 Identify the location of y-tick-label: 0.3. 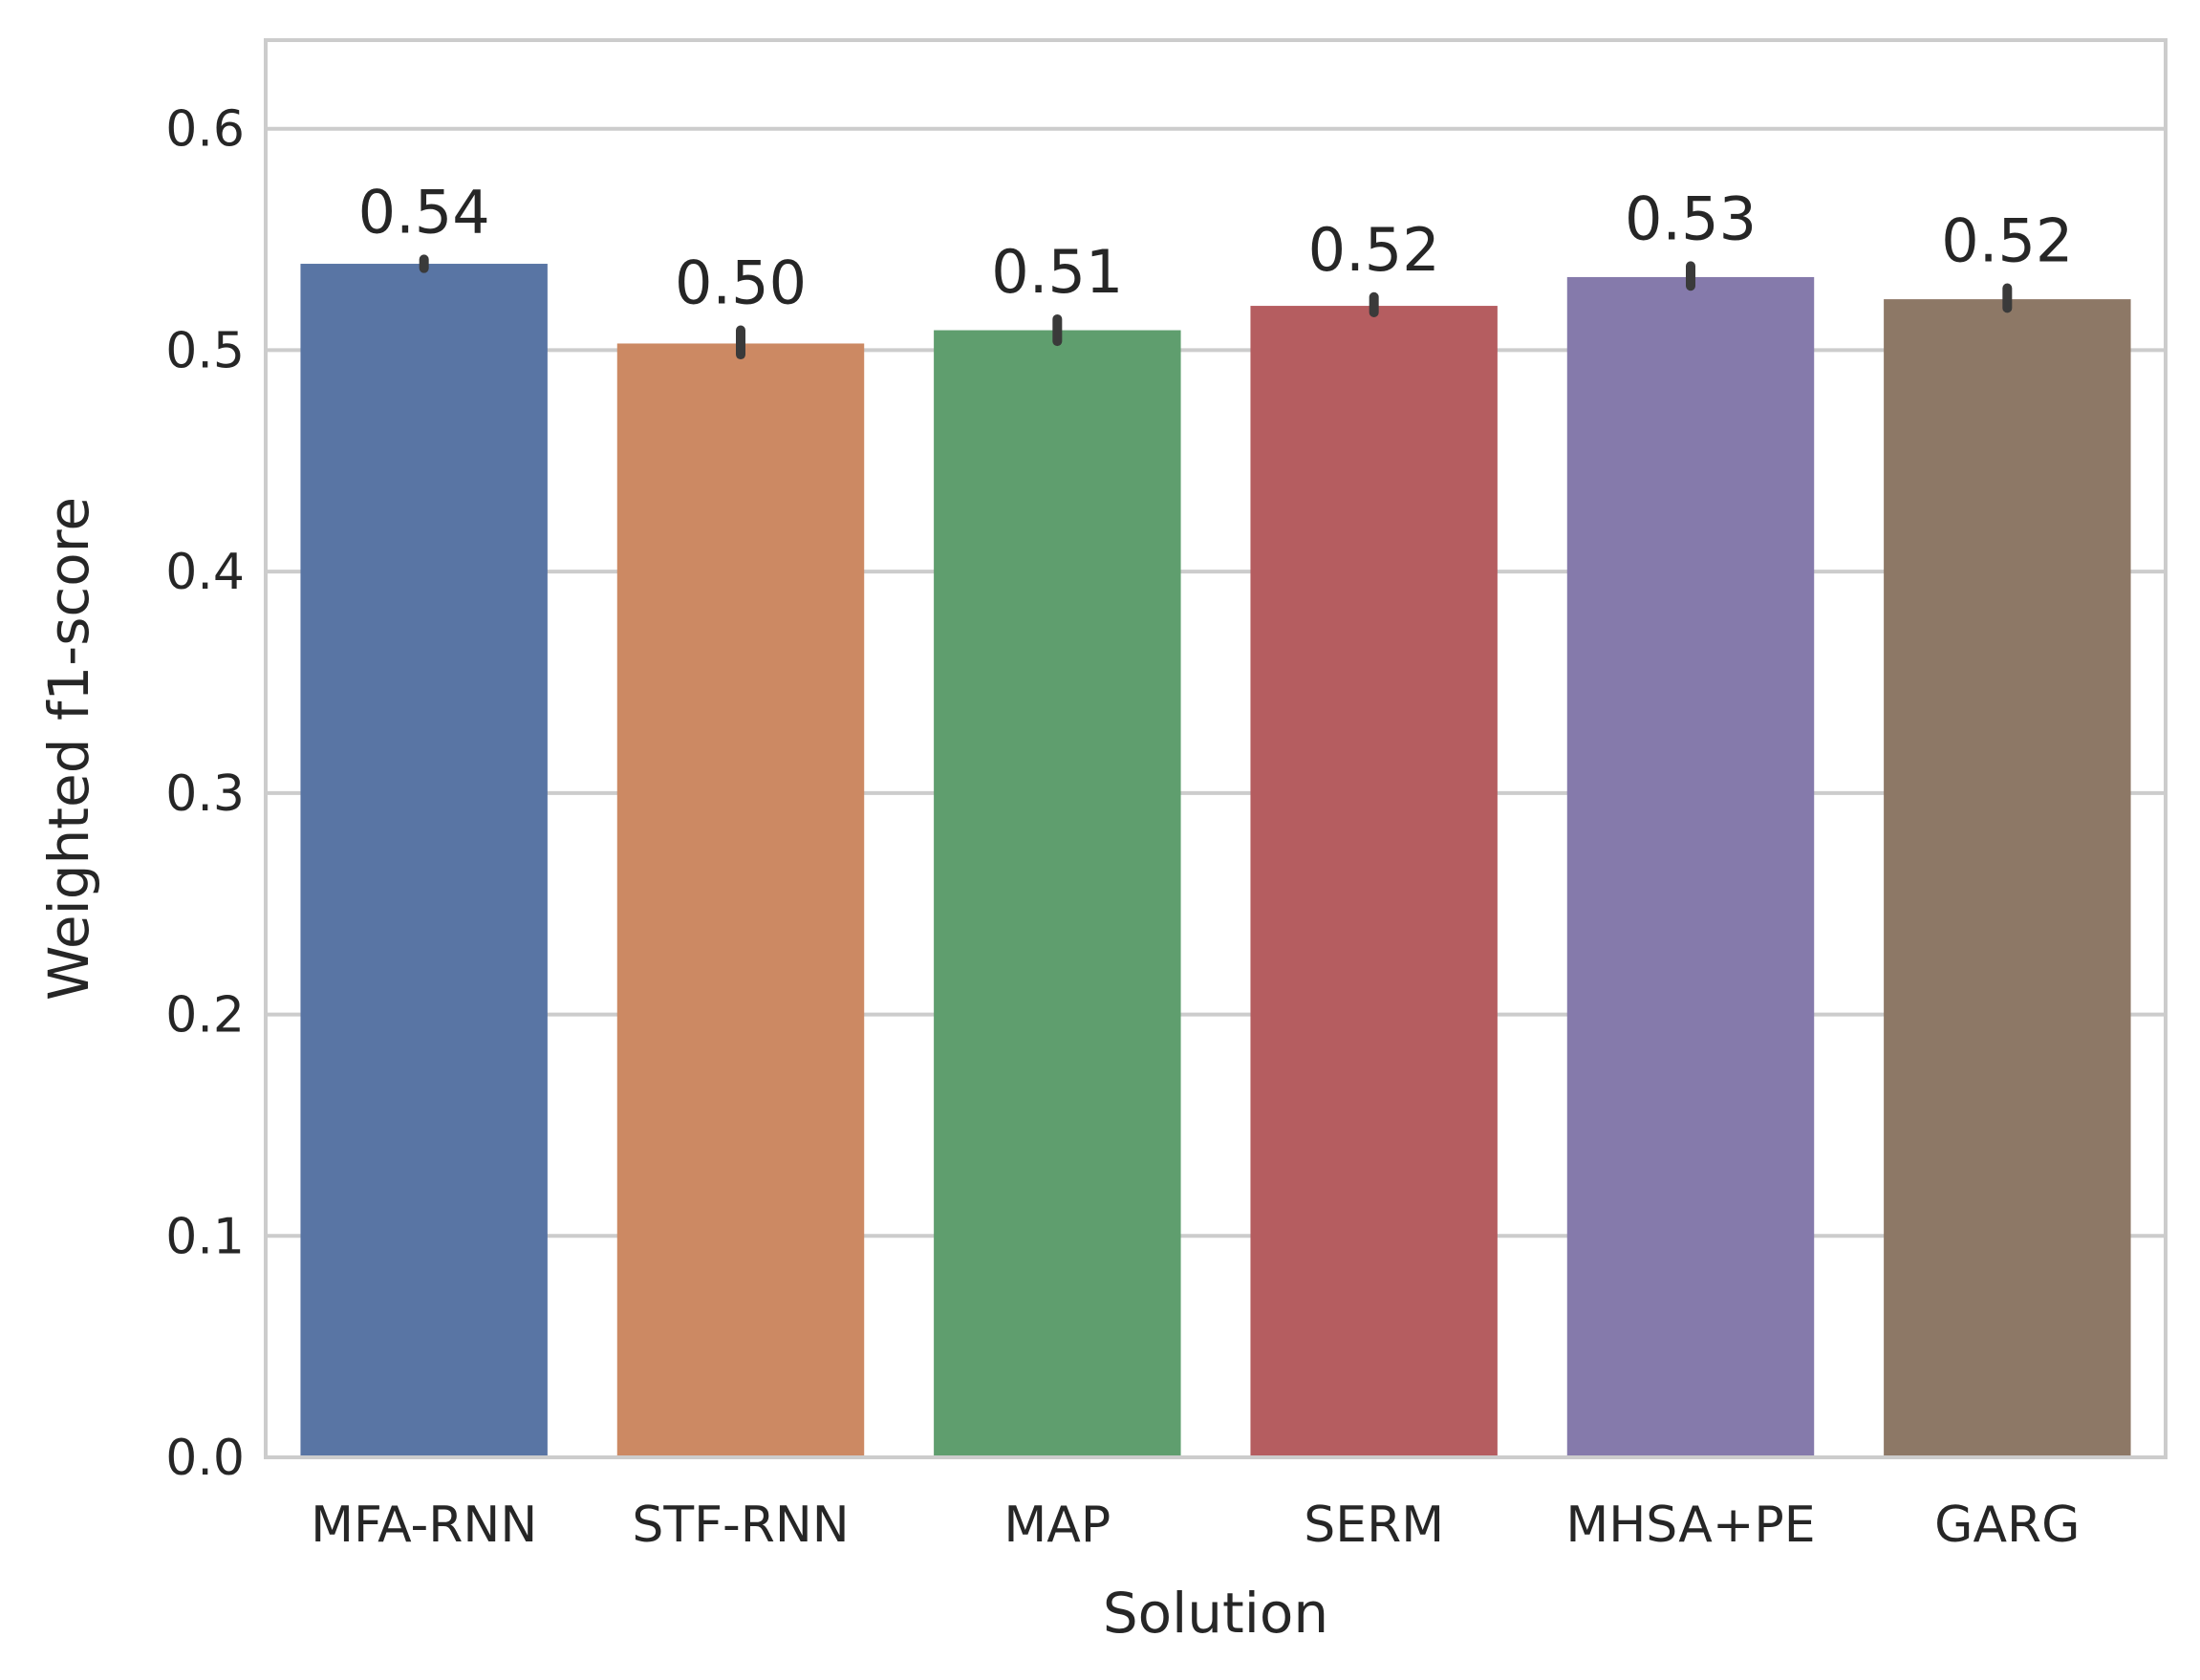
(205, 794).